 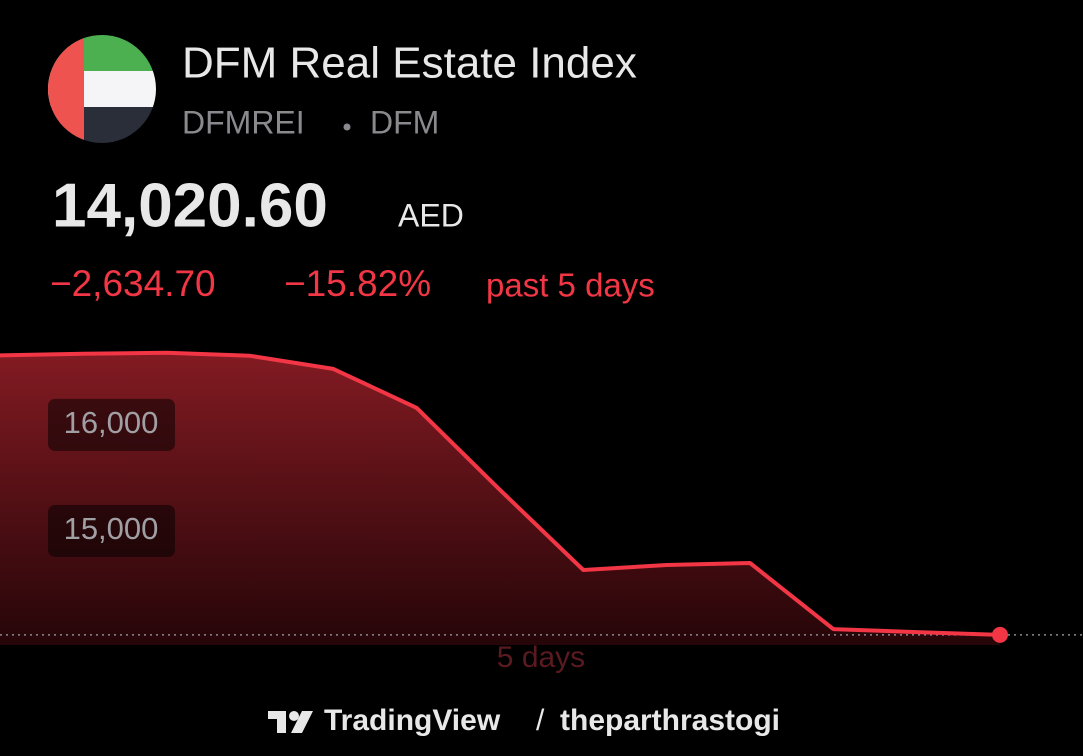 What do you see at coordinates (570, 285) in the screenshot?
I see `period: past 5 days` at bounding box center [570, 285].